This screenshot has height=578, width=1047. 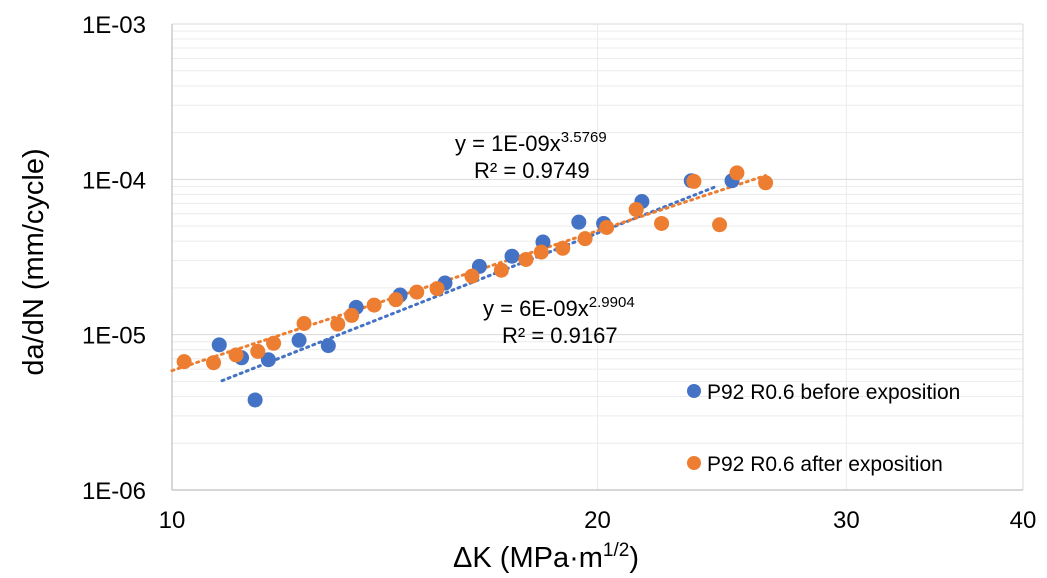 What do you see at coordinates (559, 307) in the screenshot?
I see `equation-after-text: y = 6E-09x2.9904` at bounding box center [559, 307].